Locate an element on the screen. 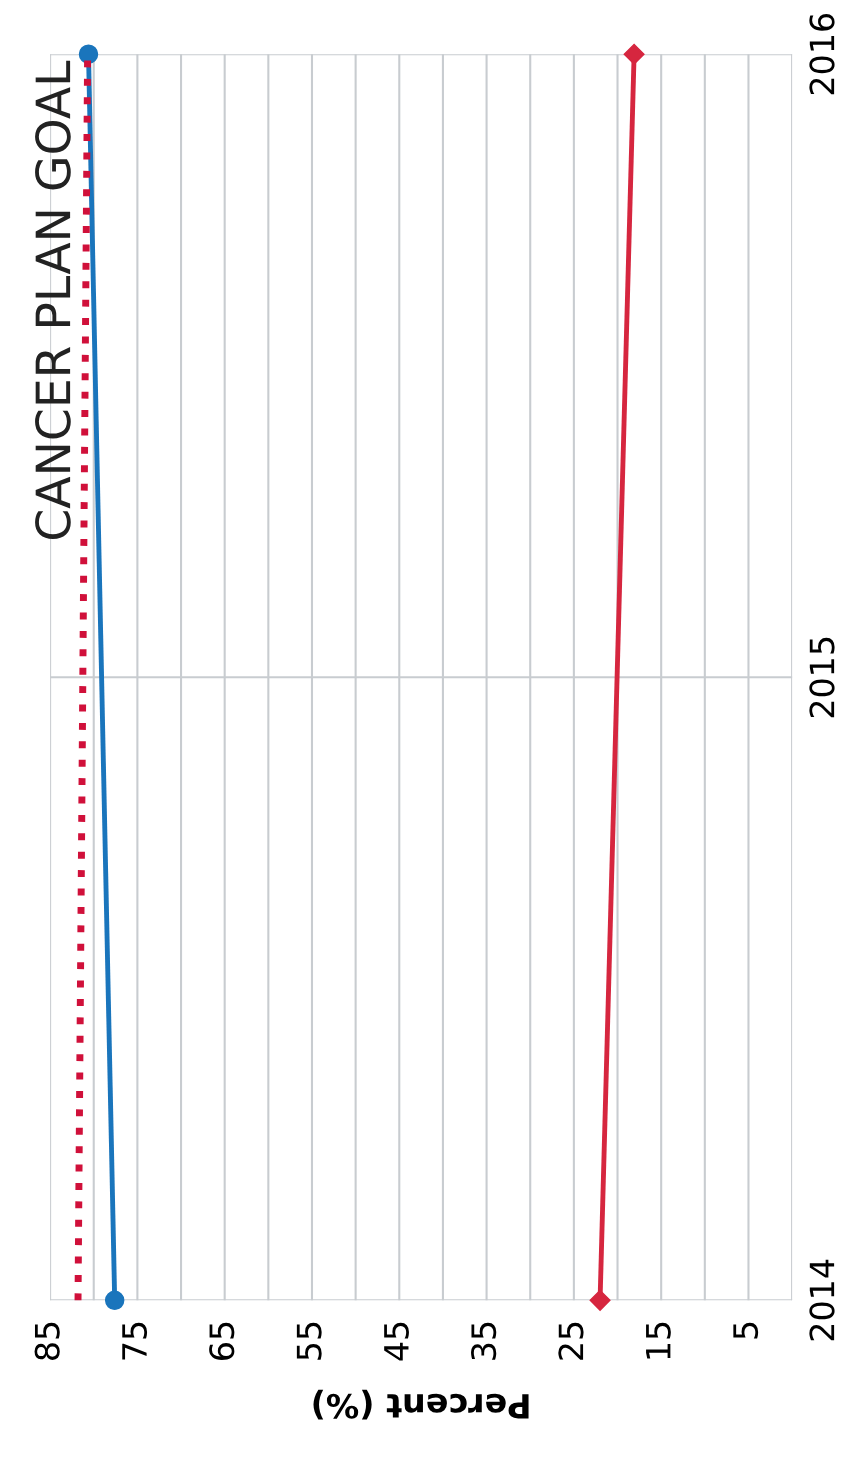 Image resolution: width=849 pixels, height=1466 pixels. x-axis-title: Percent (%) is located at coordinates (421, 1404).